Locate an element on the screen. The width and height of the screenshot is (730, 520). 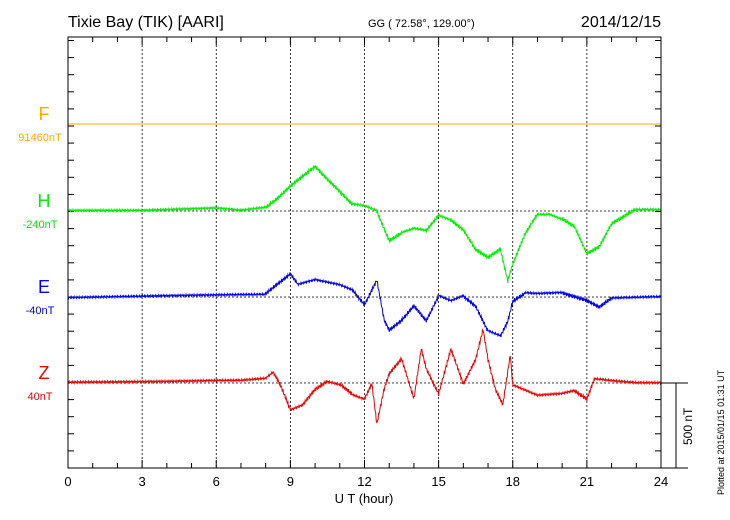
scale-bar-label: 500 nT is located at coordinates (688, 426).